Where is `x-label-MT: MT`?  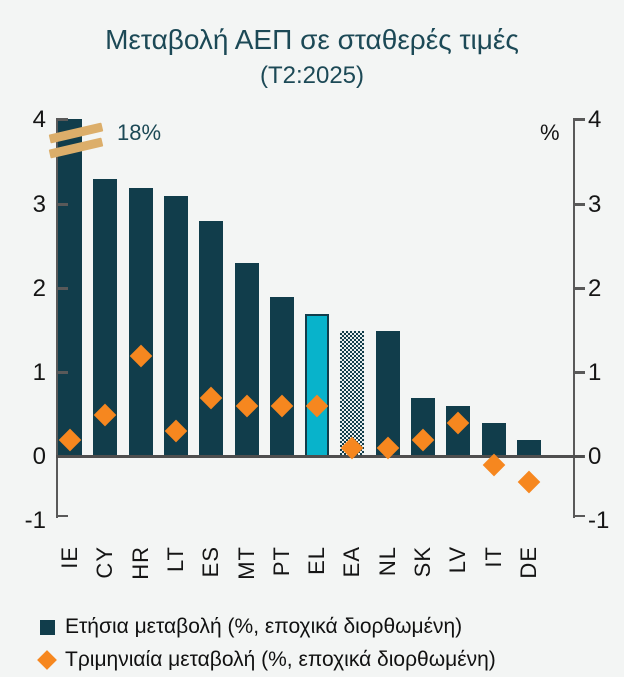 x-label-MT: MT is located at coordinates (247, 576).